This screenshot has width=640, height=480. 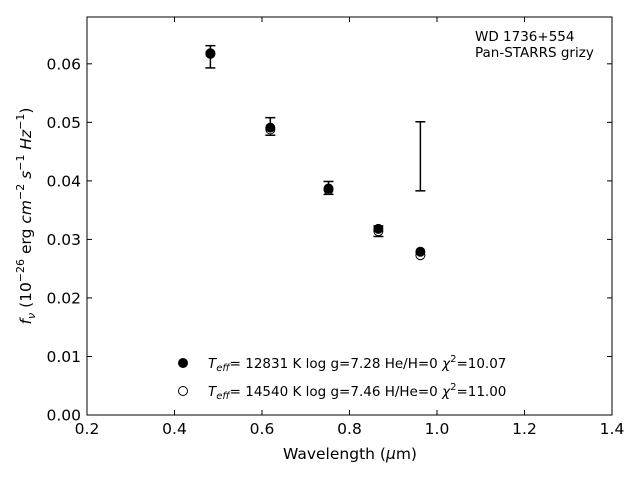 I want to click on x-axis-label: Wavelength (μm), so click(x=350, y=454).